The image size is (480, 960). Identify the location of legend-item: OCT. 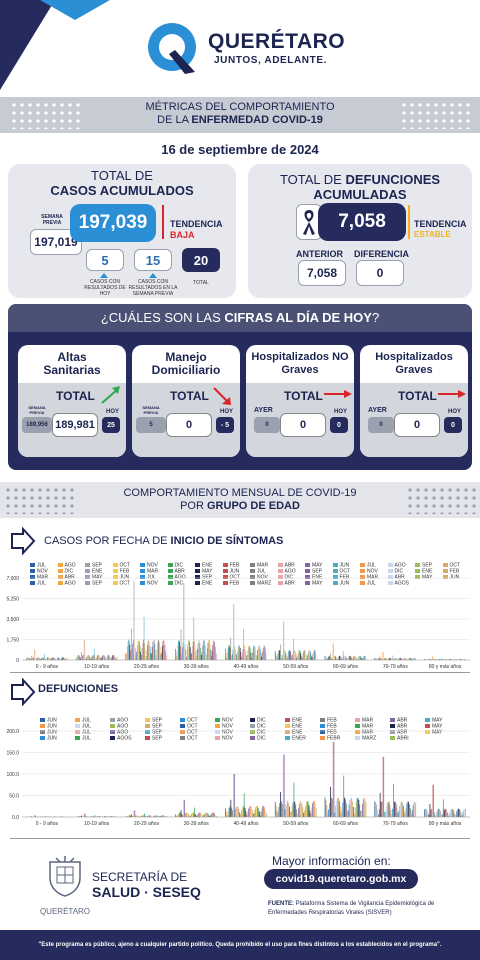
(189, 720).